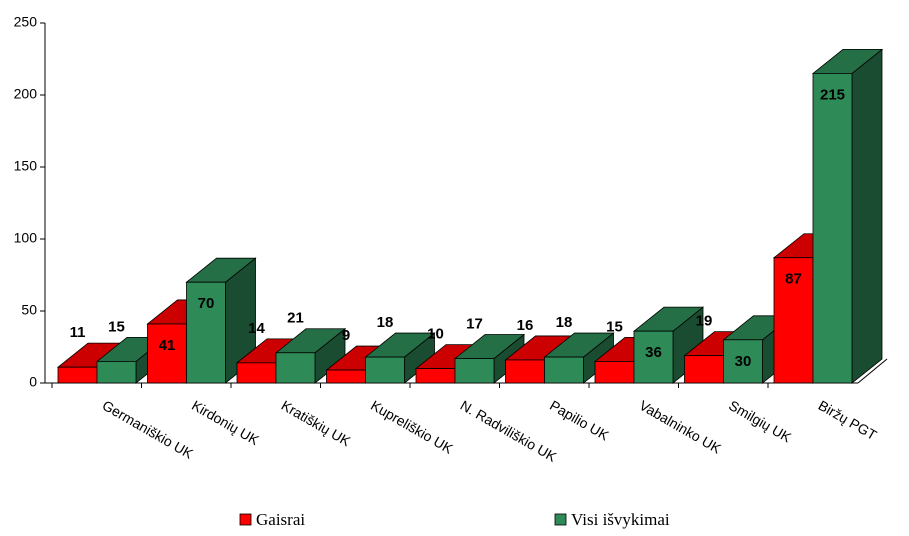  I want to click on data-label: 36, so click(653, 352).